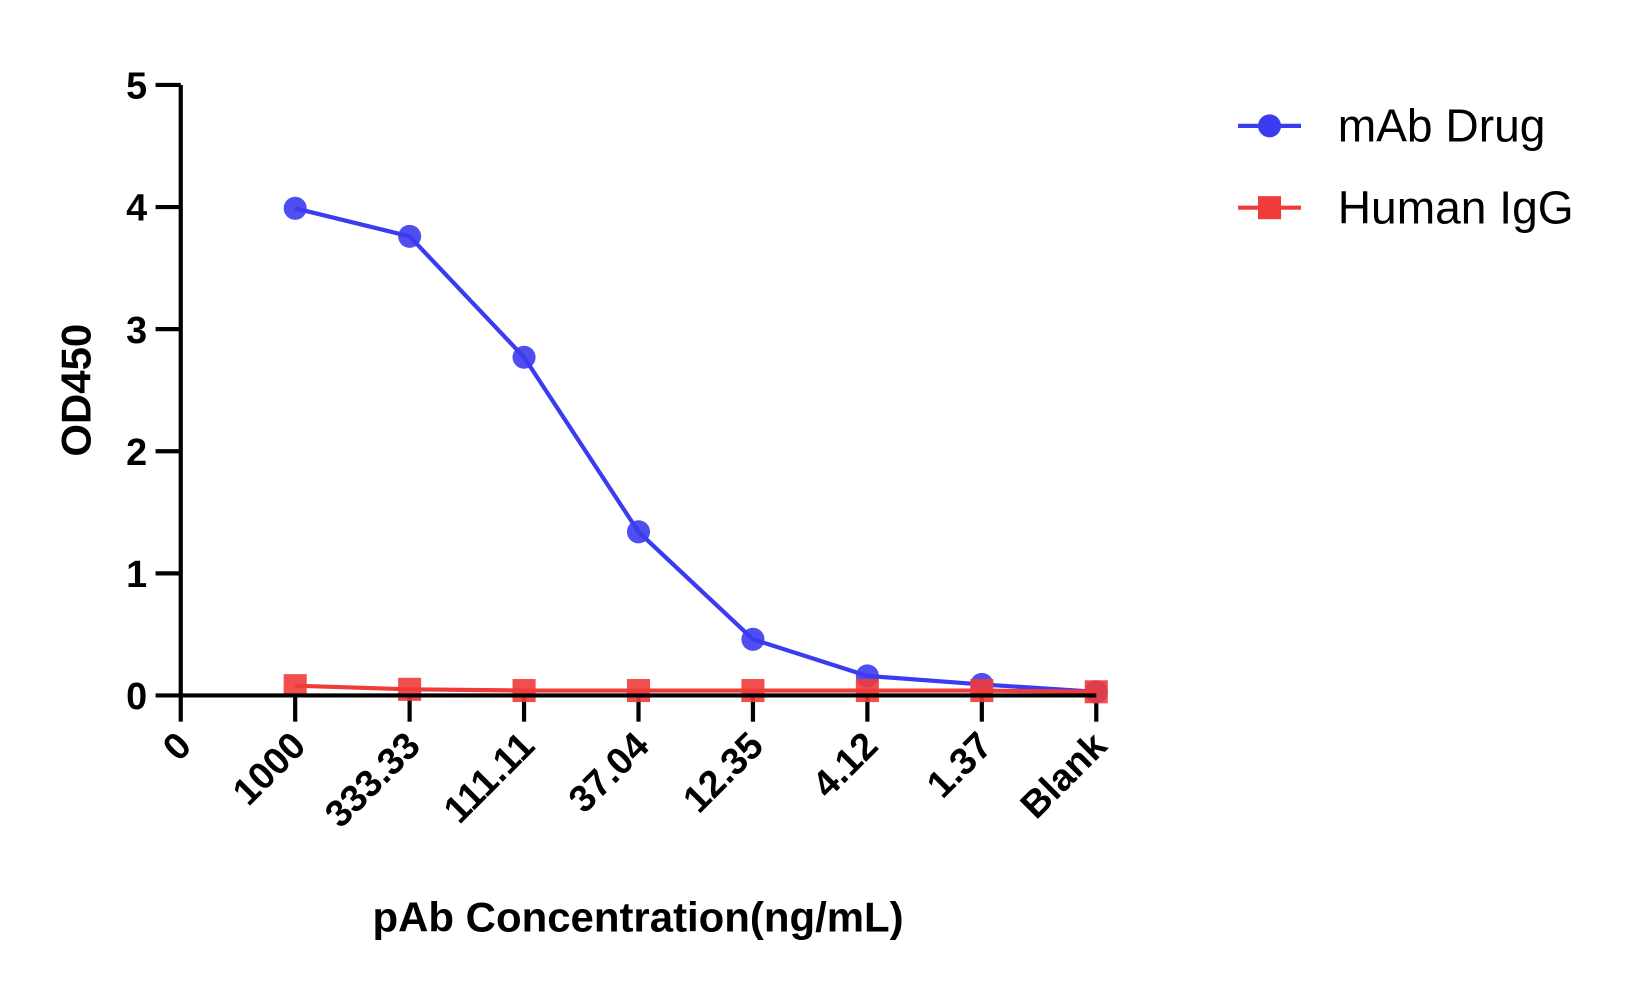  What do you see at coordinates (960, 766) in the screenshot?
I see `x-tick-label: 1.37` at bounding box center [960, 766].